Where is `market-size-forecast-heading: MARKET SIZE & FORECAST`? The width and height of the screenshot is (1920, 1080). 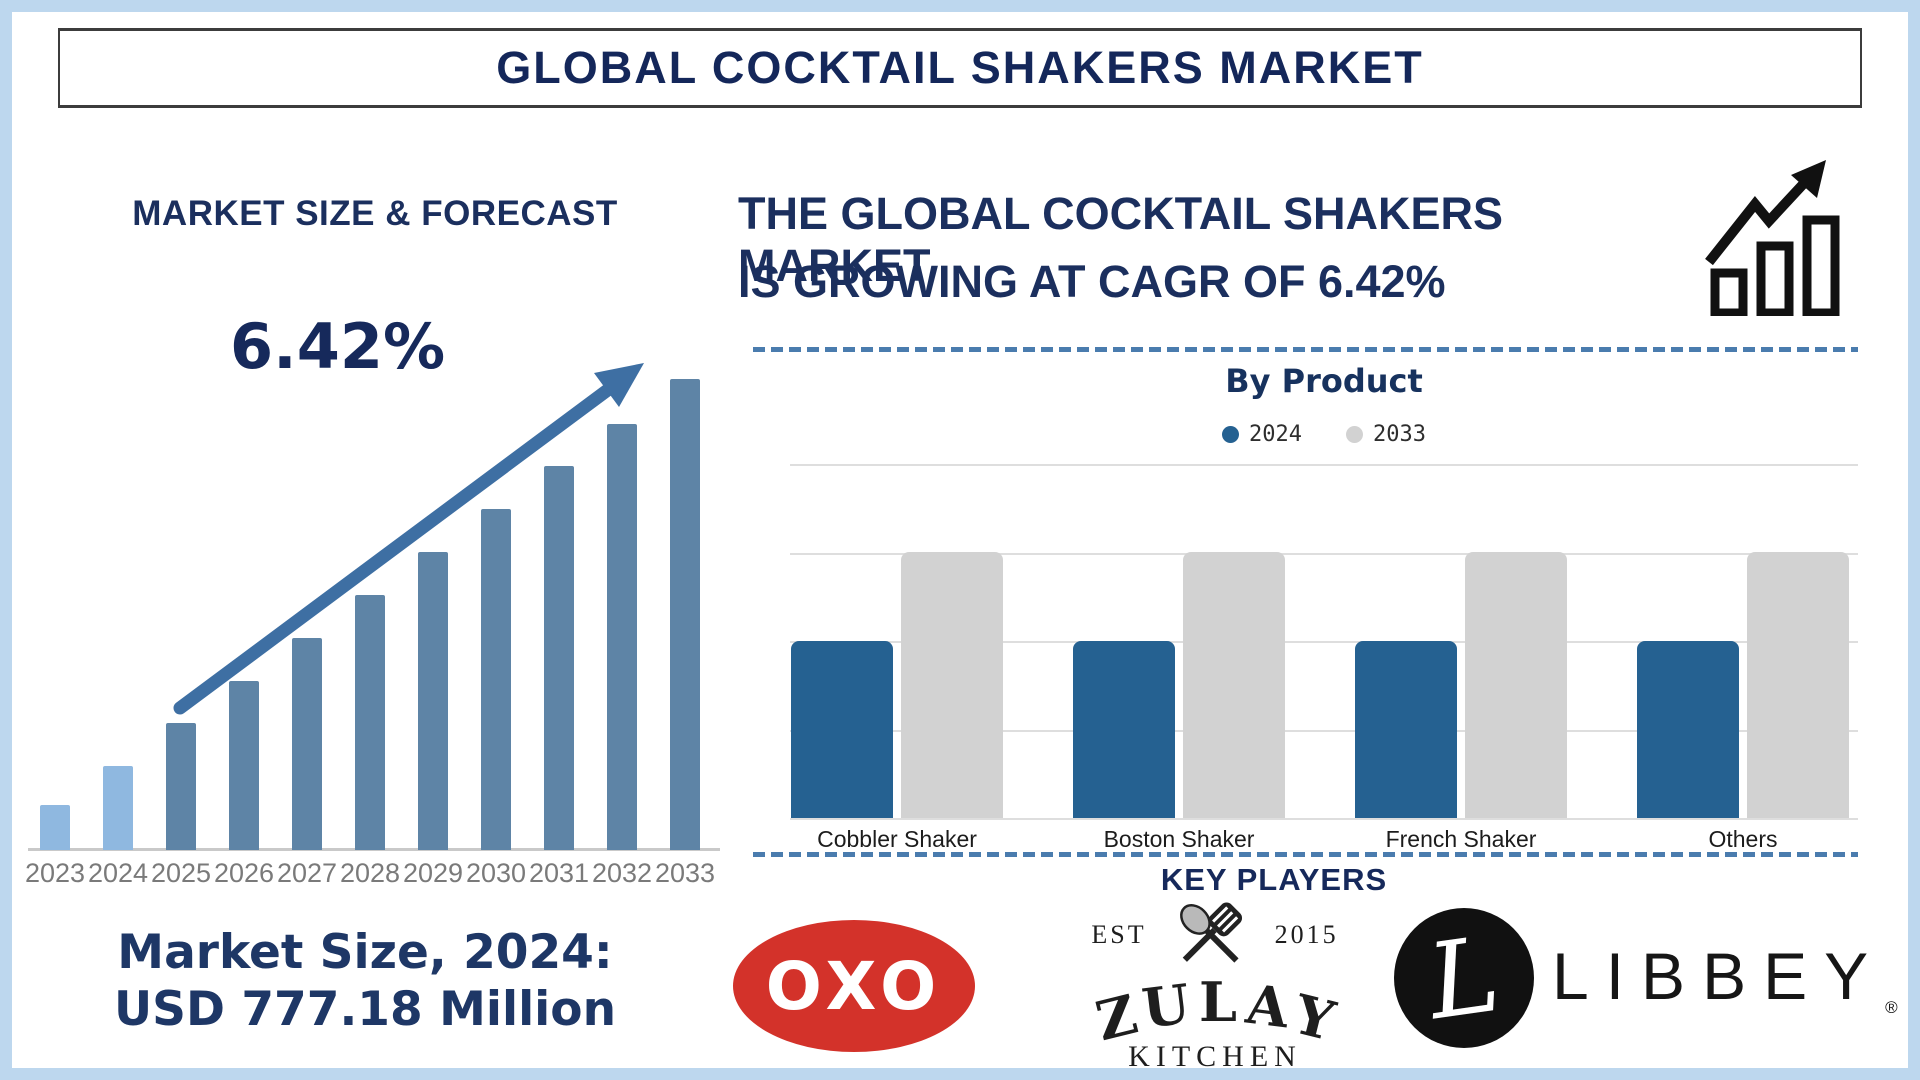
market-size-forecast-heading: MARKET SIZE & FORECAST is located at coordinates (375, 213).